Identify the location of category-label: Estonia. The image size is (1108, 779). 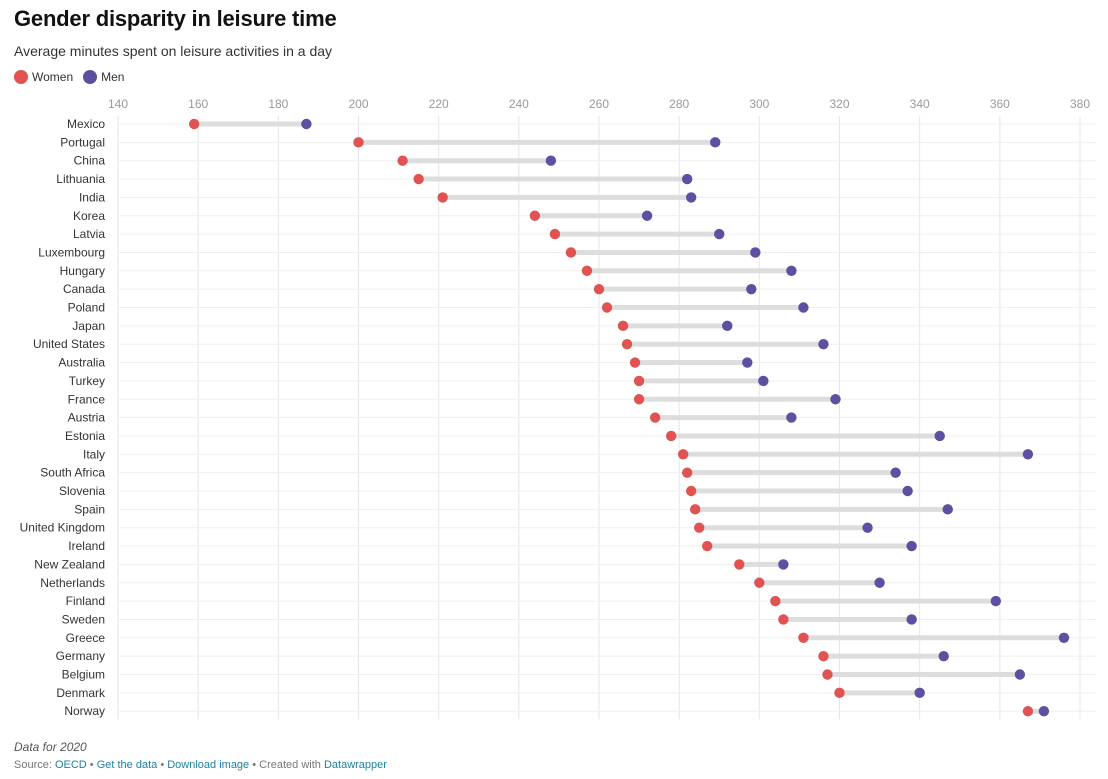
(85, 436).